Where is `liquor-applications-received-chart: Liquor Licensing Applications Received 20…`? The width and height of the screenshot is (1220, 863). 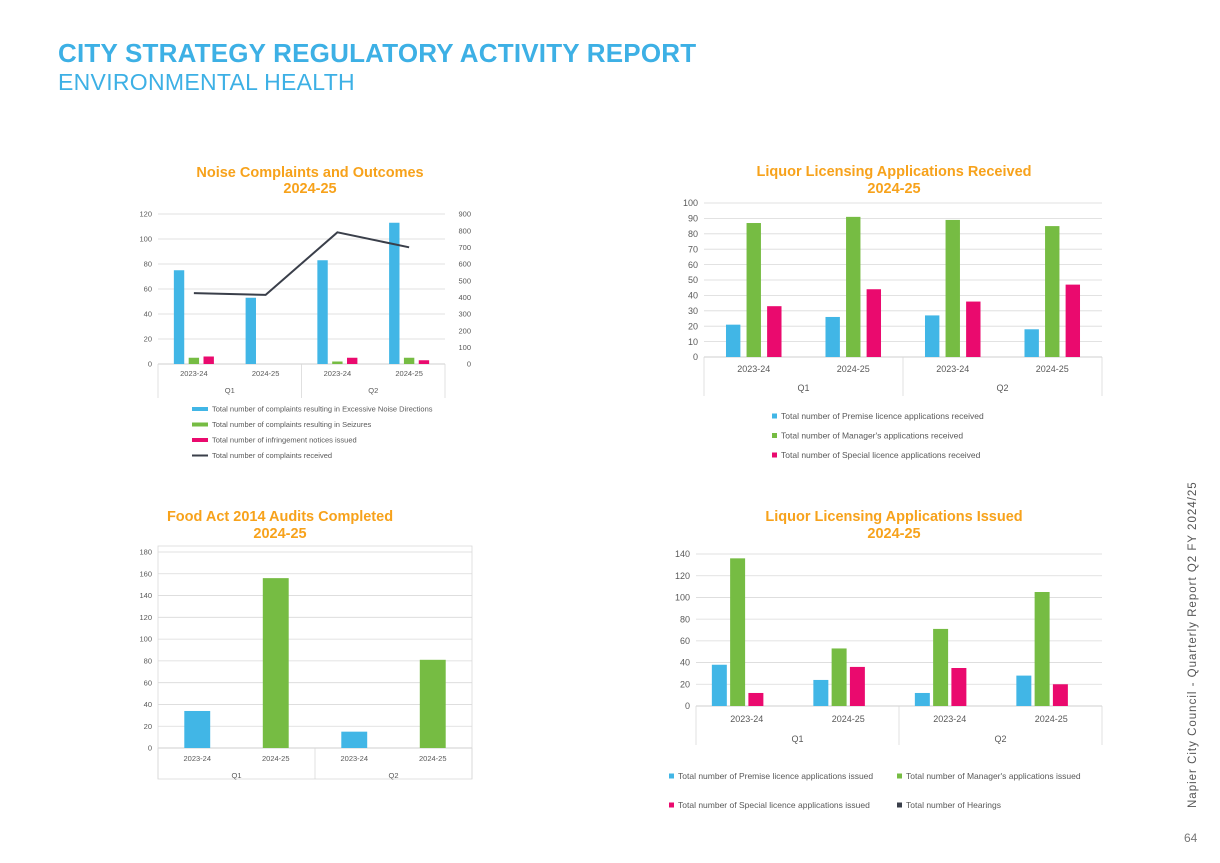 liquor-applications-received-chart: Liquor Licensing Applications Received 20… is located at coordinates (890, 315).